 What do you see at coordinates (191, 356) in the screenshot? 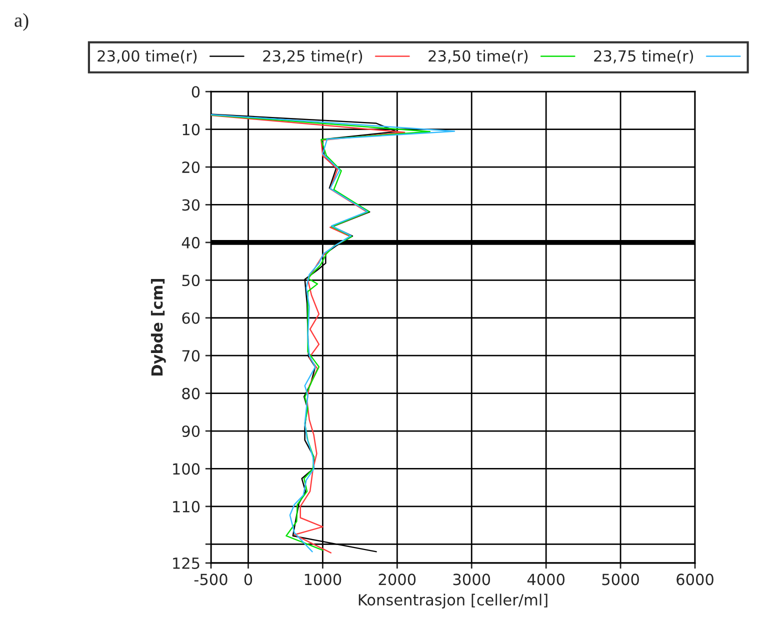
I see `y-tick-label: 70` at bounding box center [191, 356].